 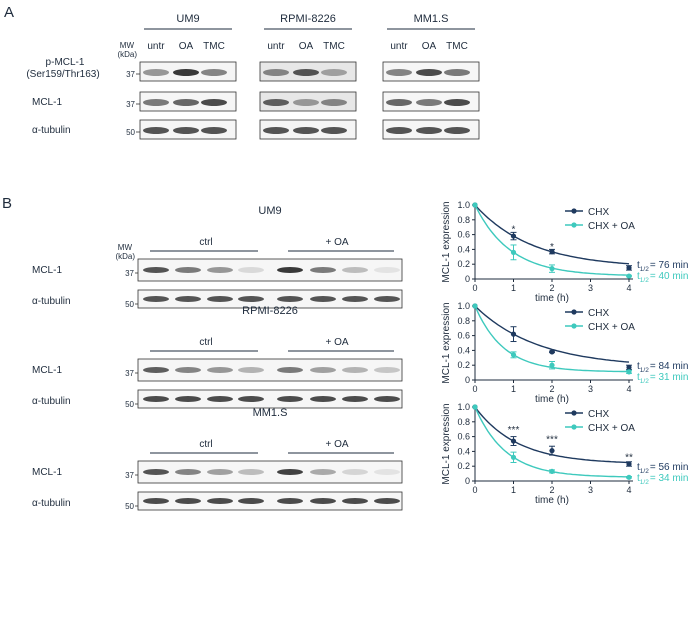 I want to click on cell-line-label: UM9, so click(x=187, y=19).